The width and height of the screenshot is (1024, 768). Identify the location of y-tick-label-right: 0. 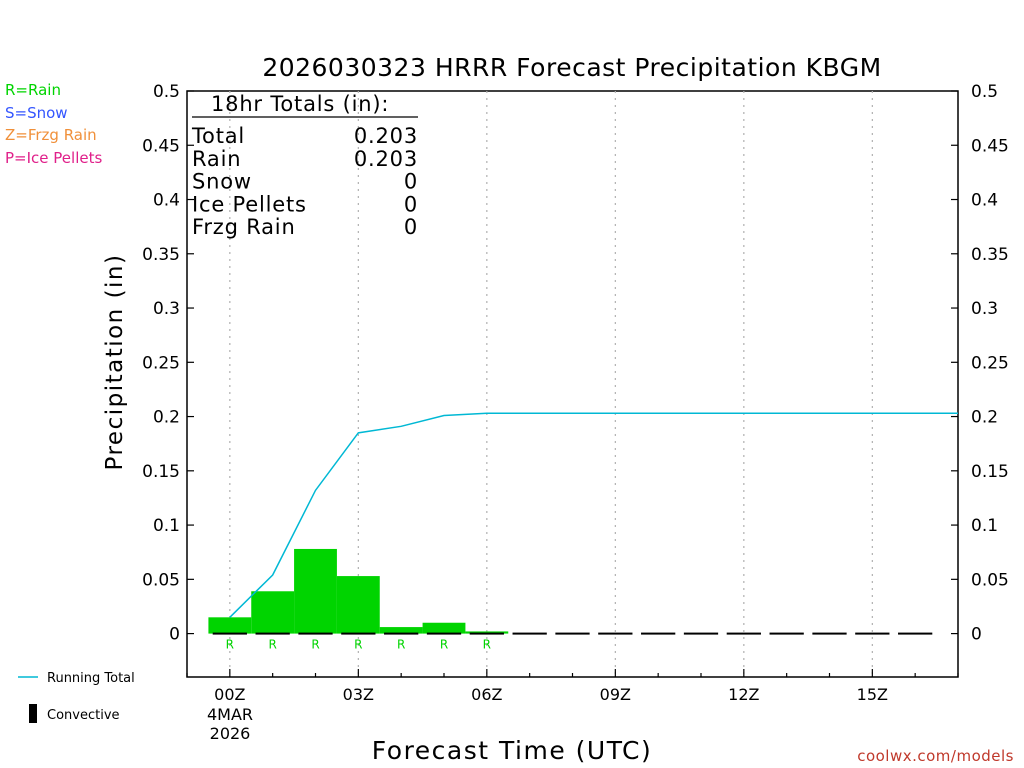
(976, 635).